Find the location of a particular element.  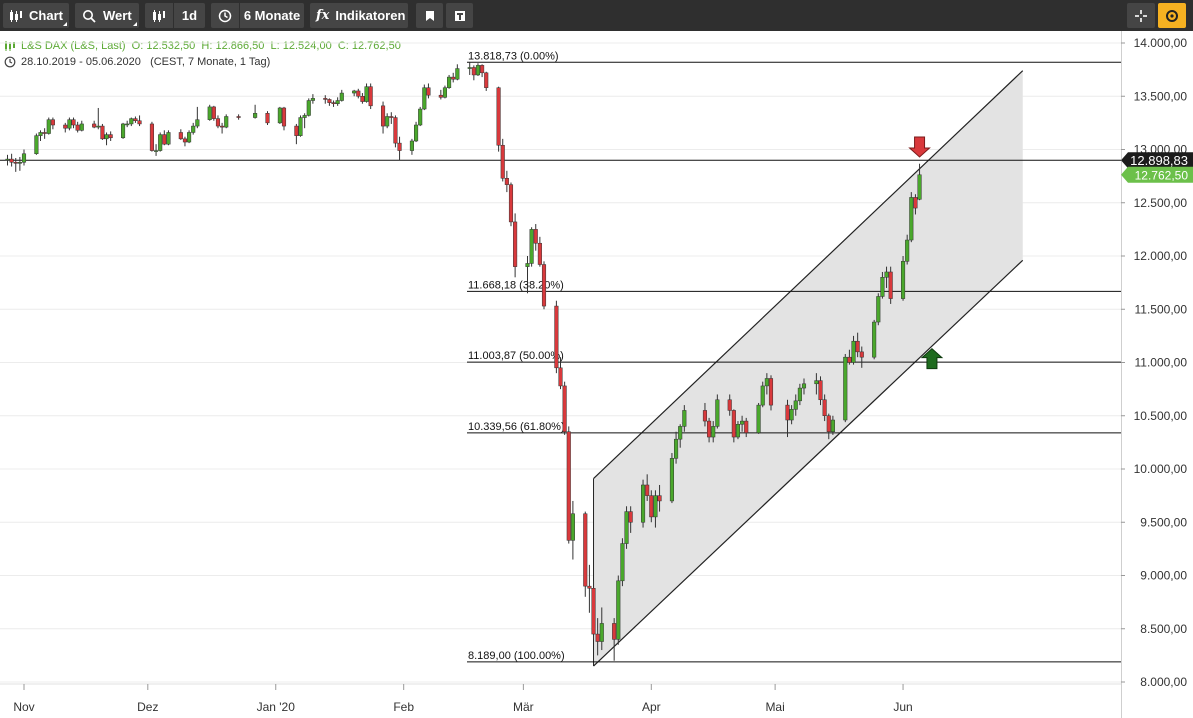

indicators-button: fx Indikatoren is located at coordinates (359, 15).